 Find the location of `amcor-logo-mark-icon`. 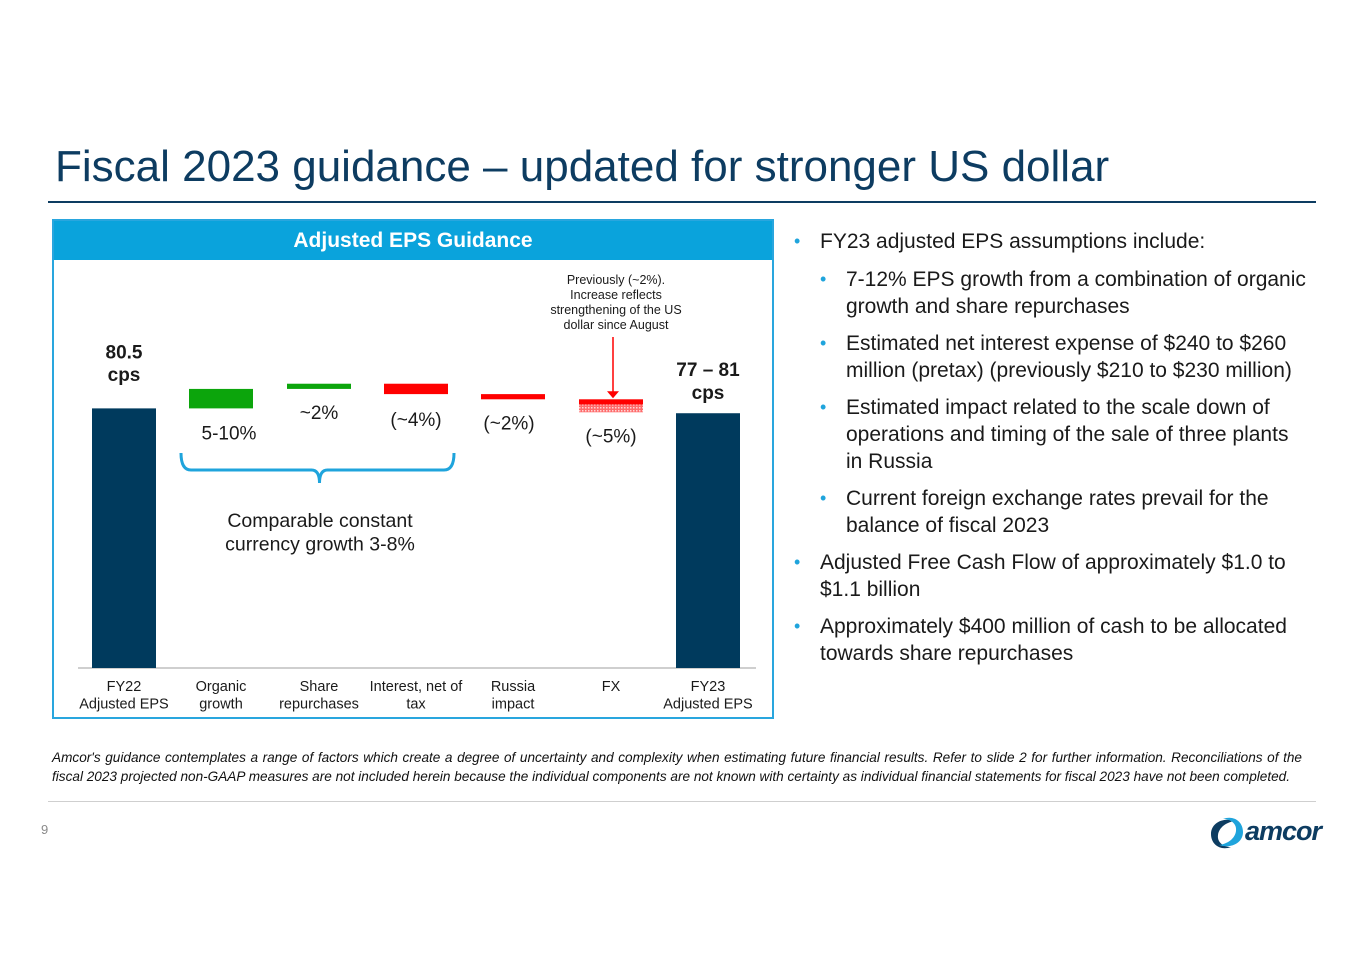

amcor-logo-mark-icon is located at coordinates (1227, 833).